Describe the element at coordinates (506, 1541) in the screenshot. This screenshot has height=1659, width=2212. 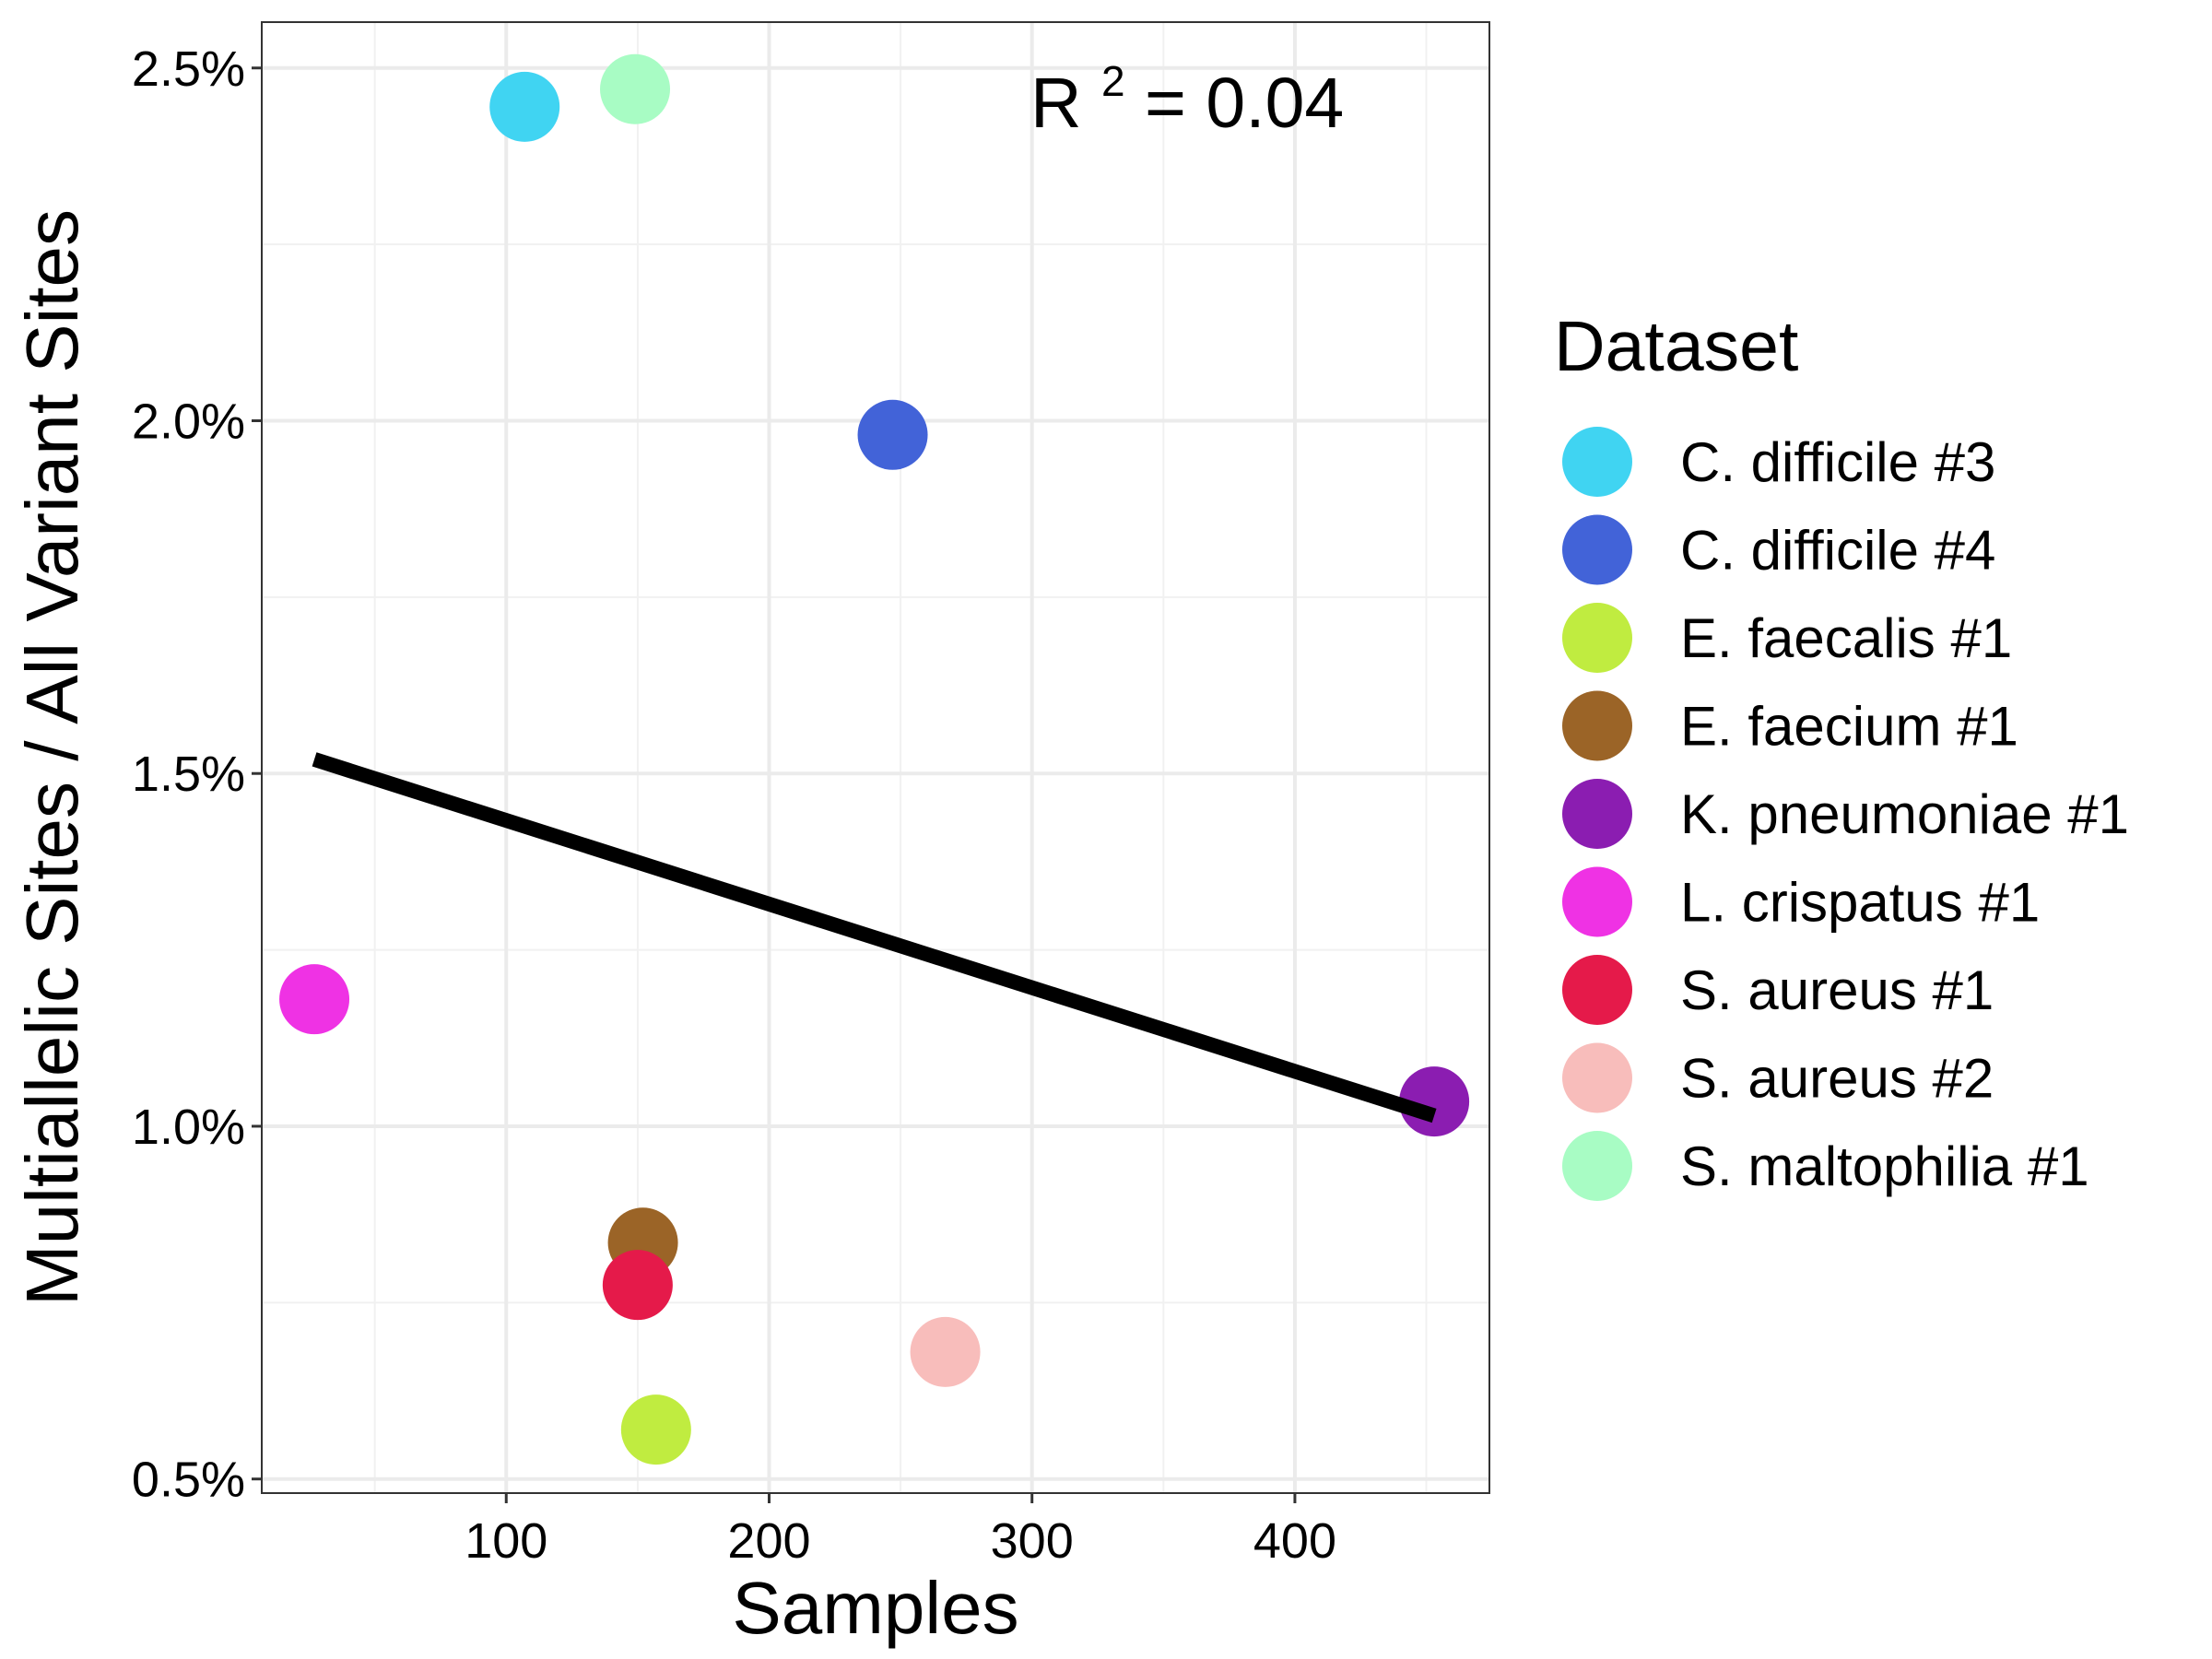
I see `x-tick-label: 100` at that location.